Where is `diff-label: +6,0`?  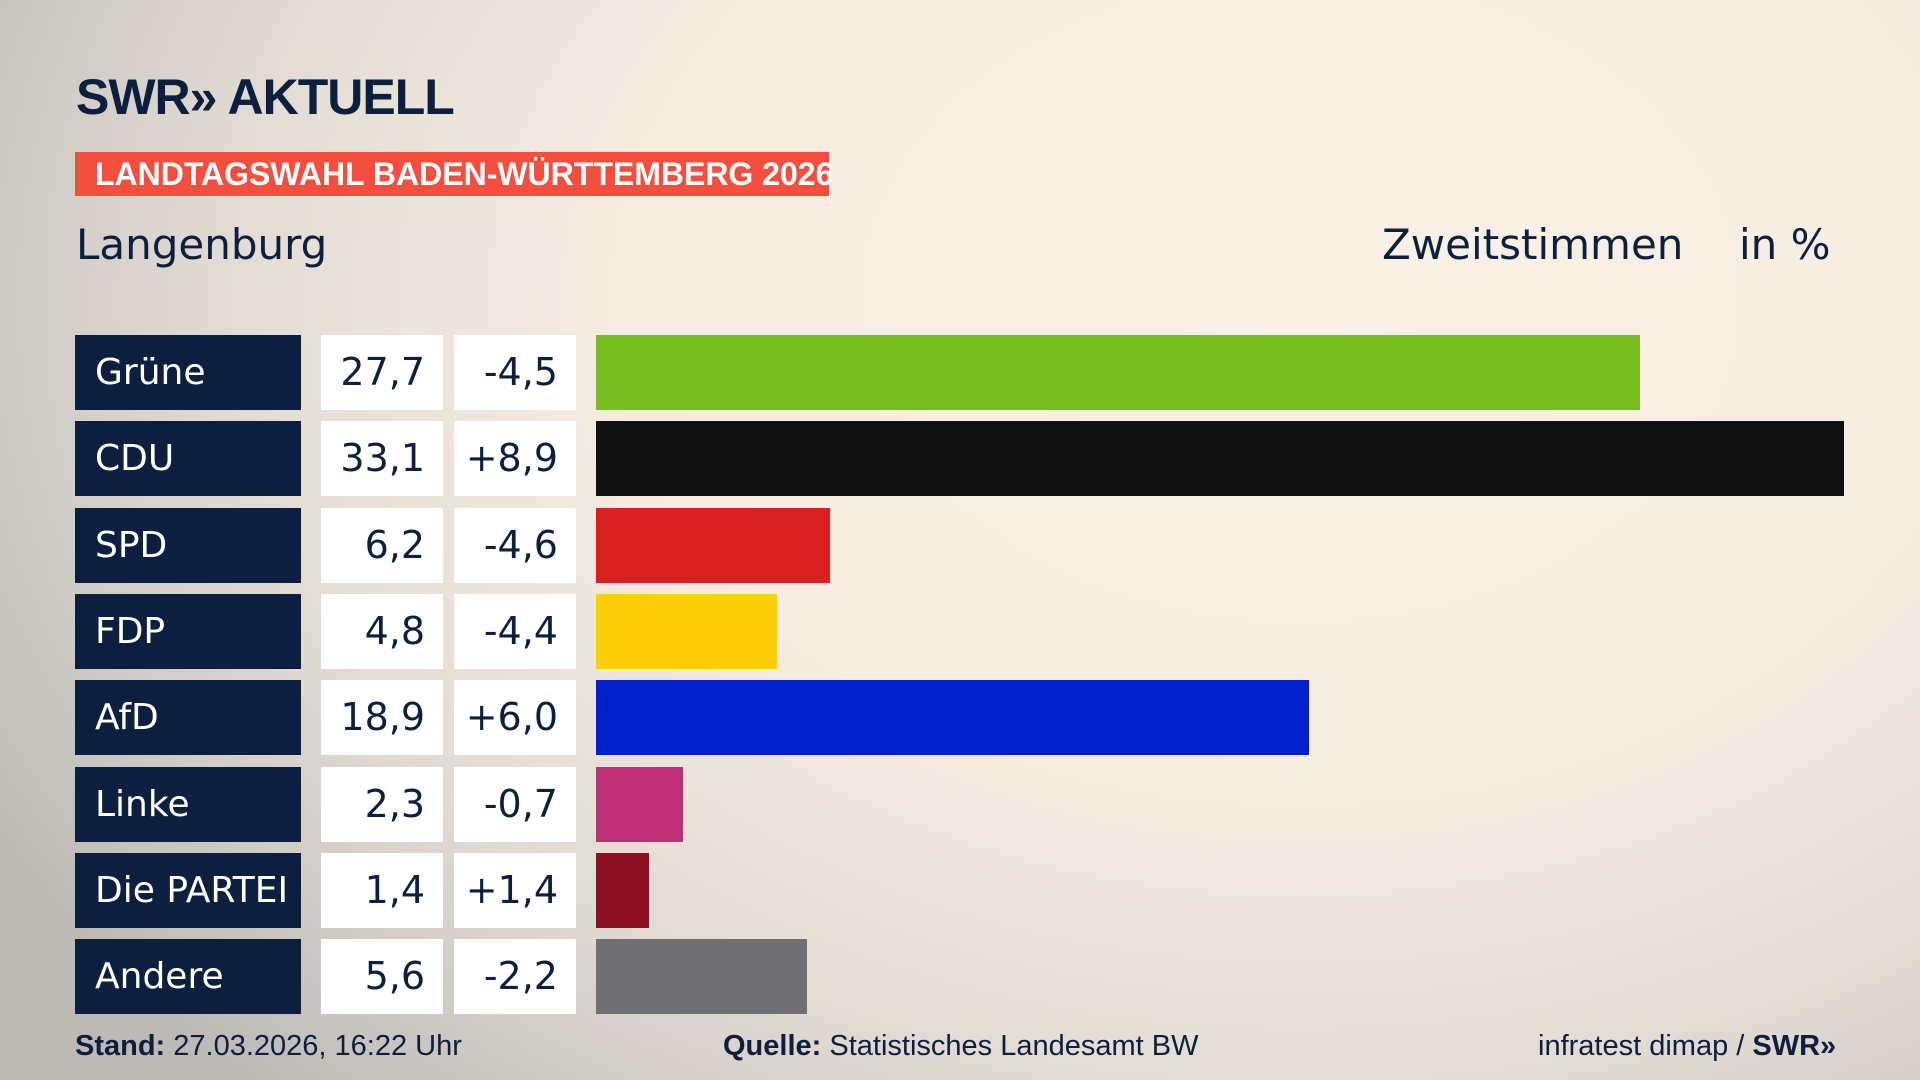 diff-label: +6,0 is located at coordinates (515, 718).